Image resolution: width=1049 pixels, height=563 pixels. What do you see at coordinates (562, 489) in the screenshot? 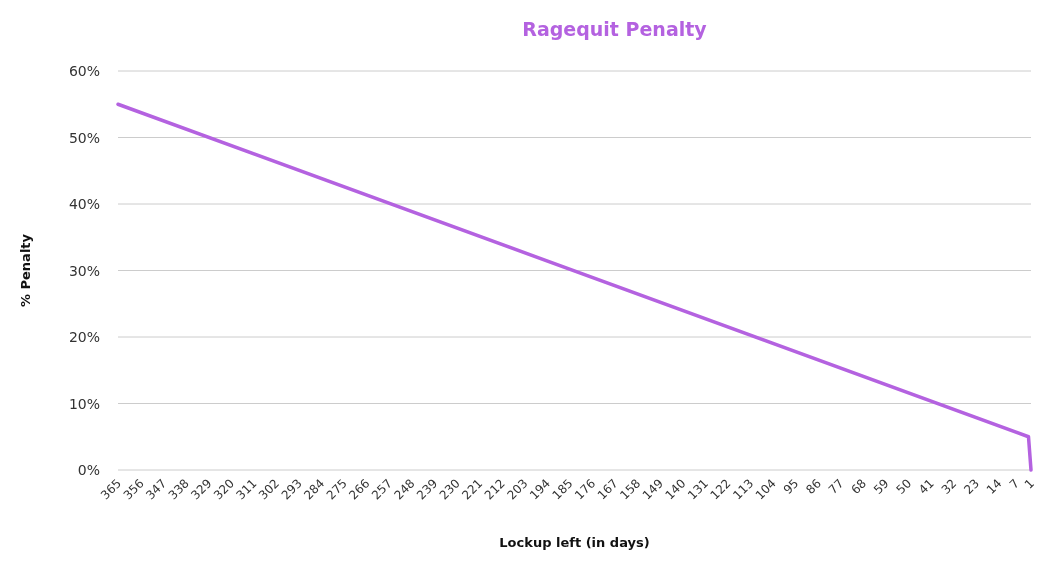
I see `x-tick-label: 185` at bounding box center [562, 489].